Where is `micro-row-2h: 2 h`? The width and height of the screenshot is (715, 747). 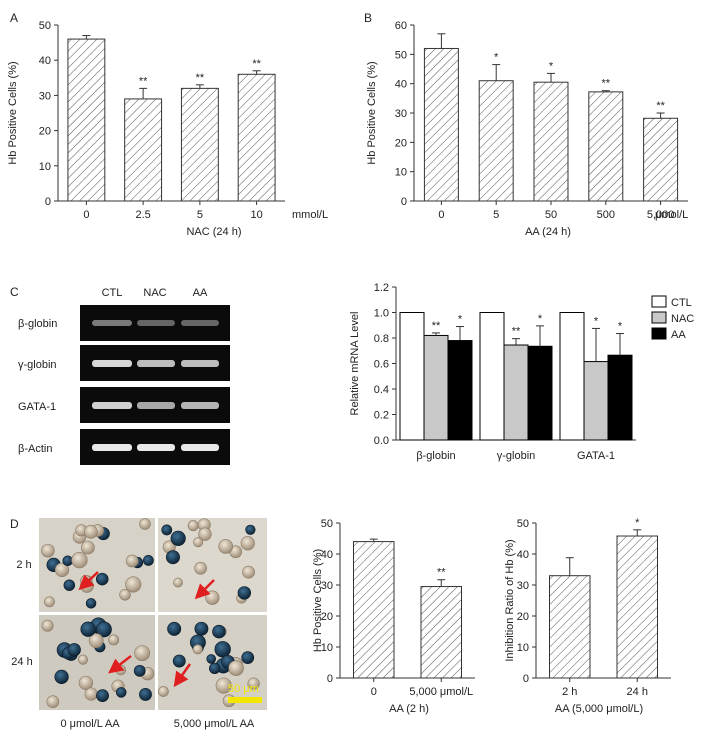 micro-row-2h: 2 h is located at coordinates (23, 565).